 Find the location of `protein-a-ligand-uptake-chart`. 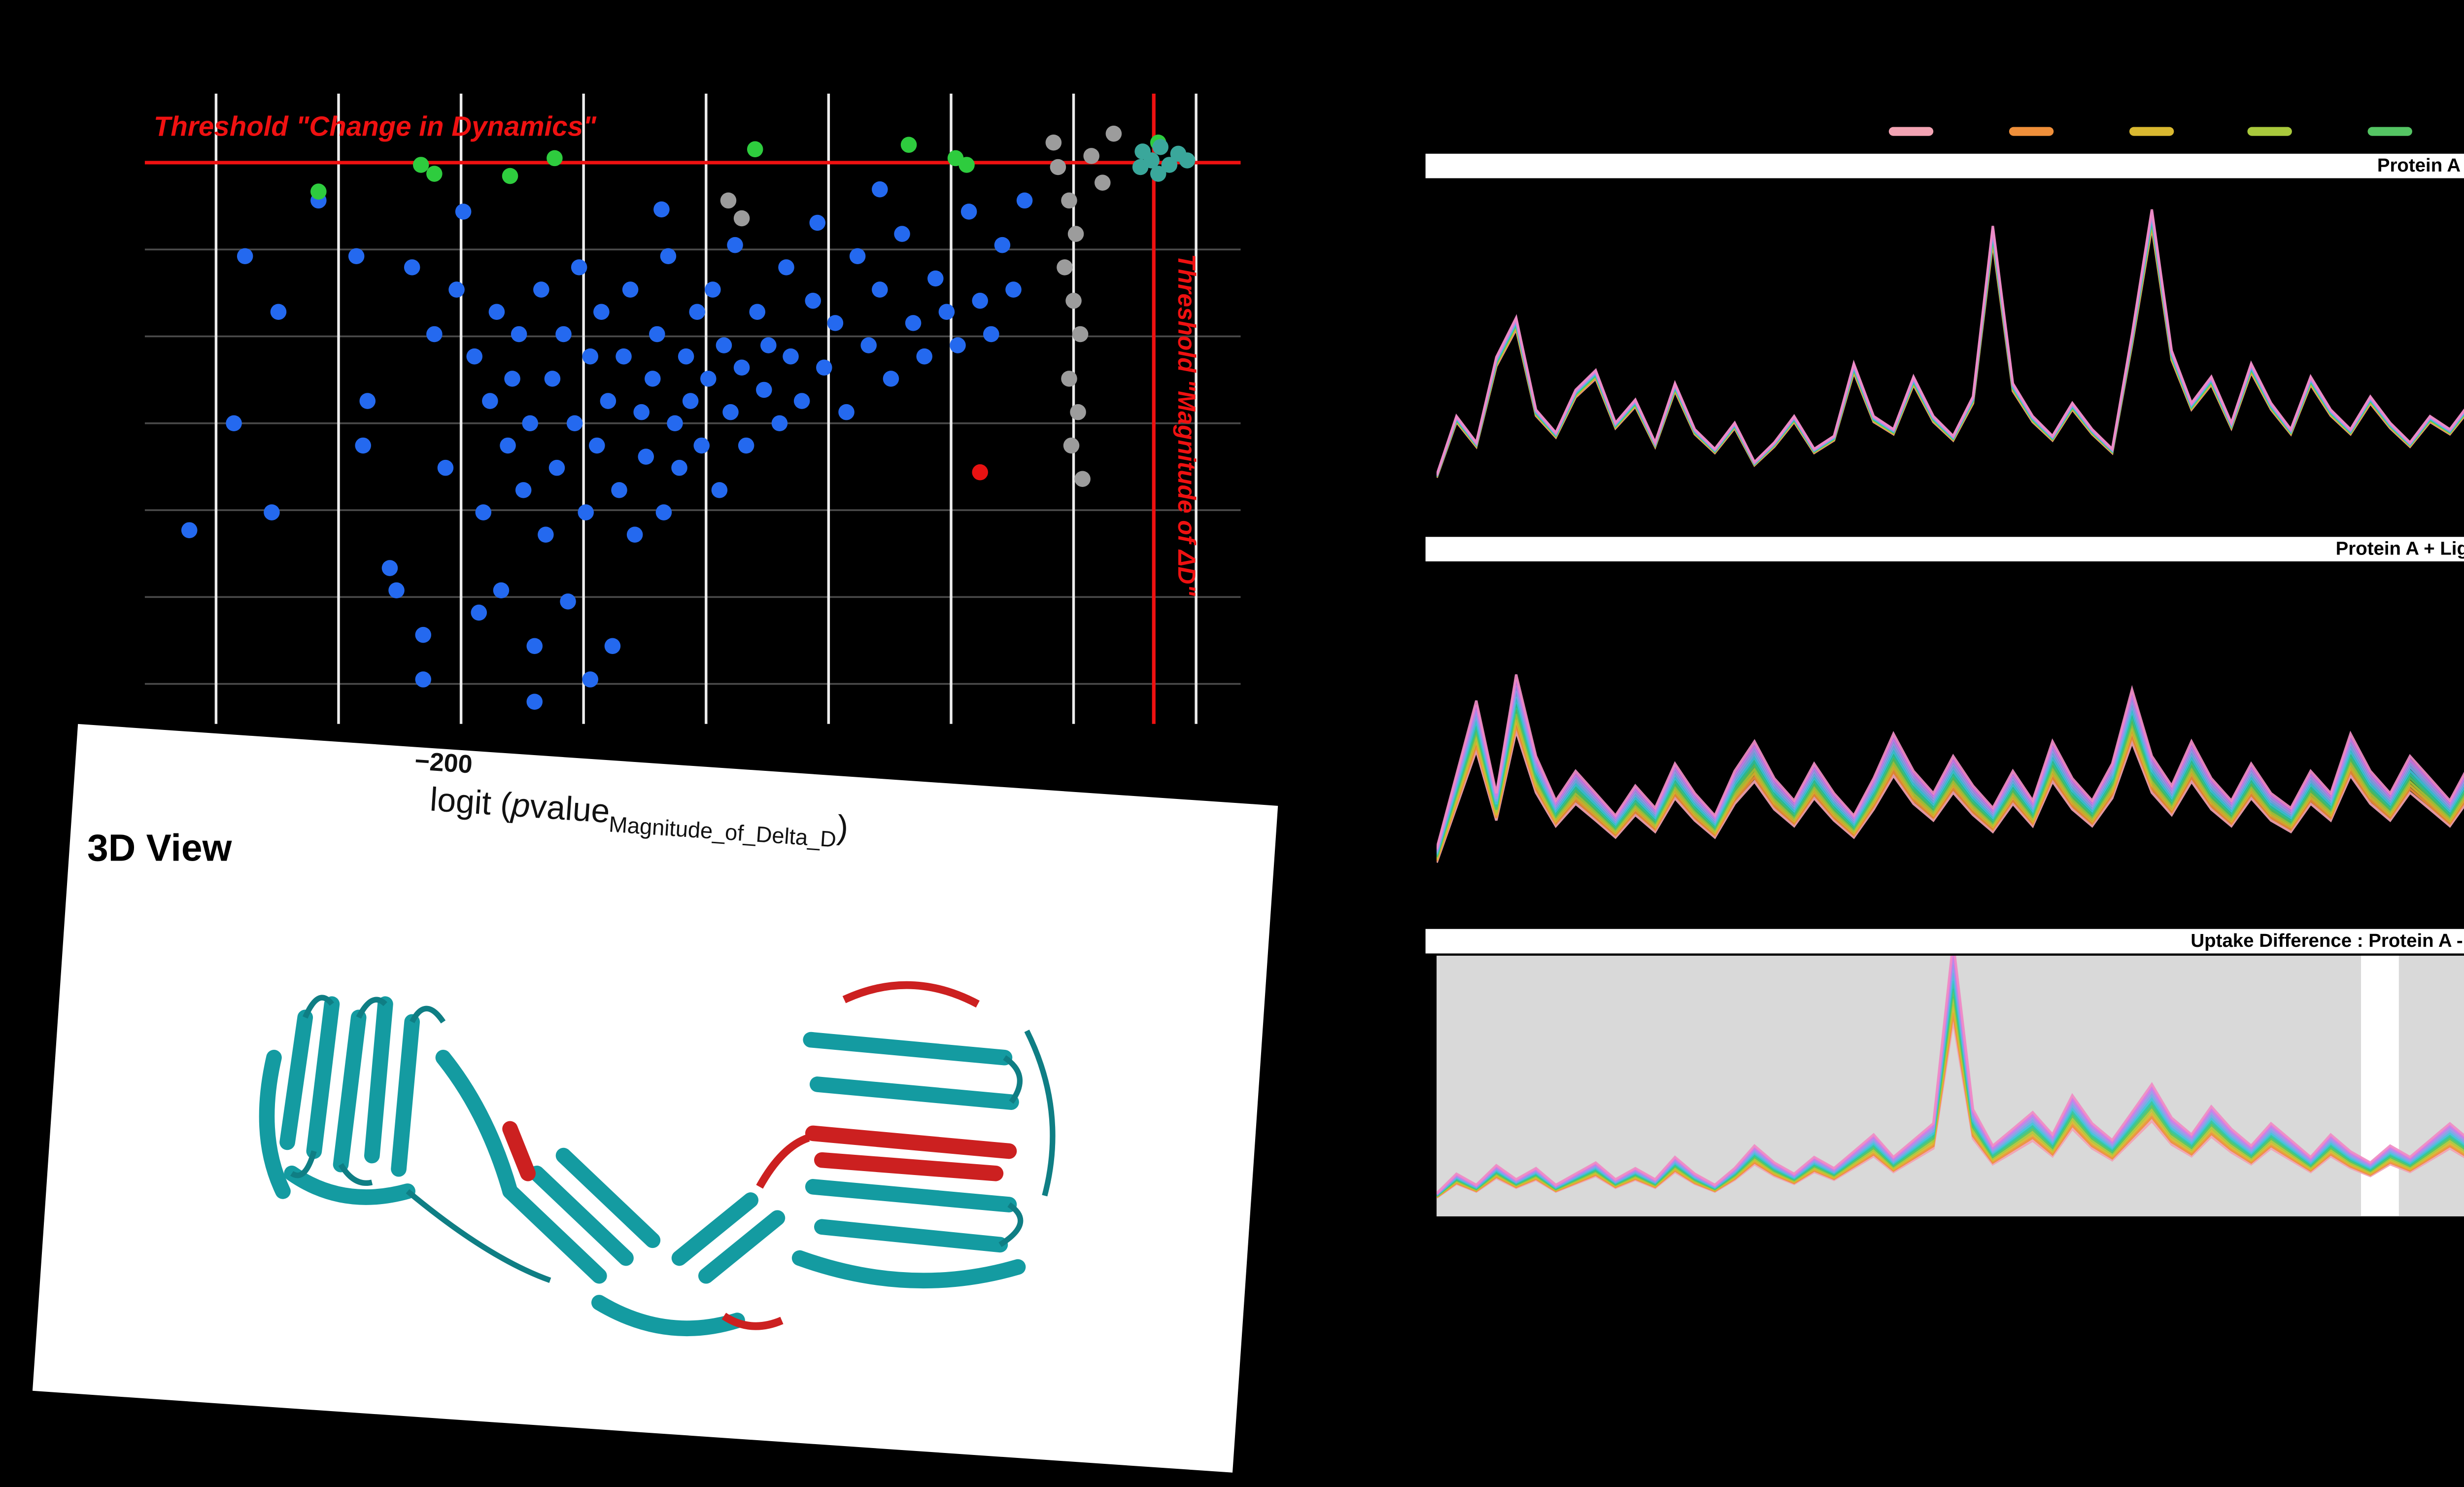

protein-a-ligand-uptake-chart is located at coordinates (1950, 740).